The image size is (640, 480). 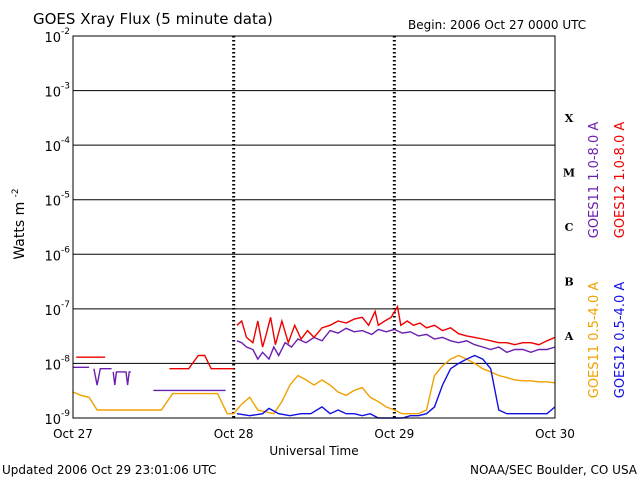 I want to click on y-tick-label-5: 10⁻⁷, so click(x=57, y=309).